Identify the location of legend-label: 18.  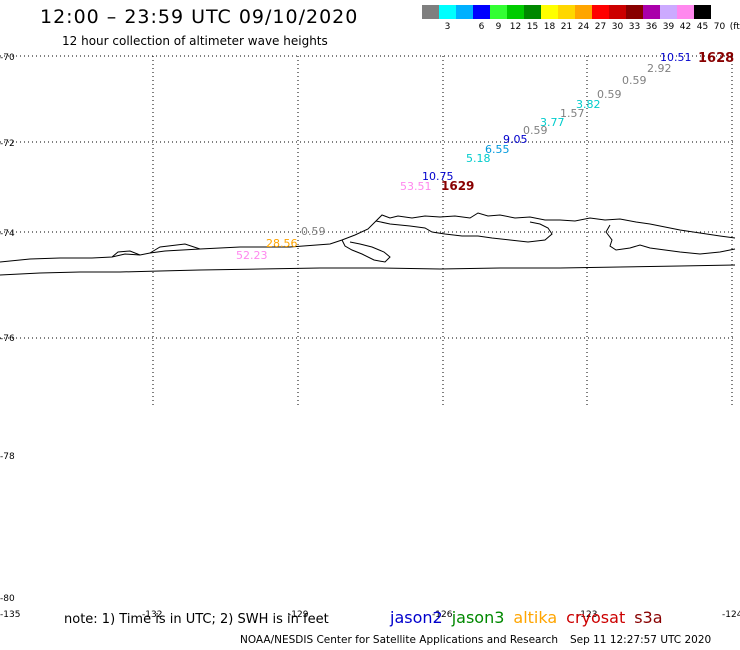
(549, 27).